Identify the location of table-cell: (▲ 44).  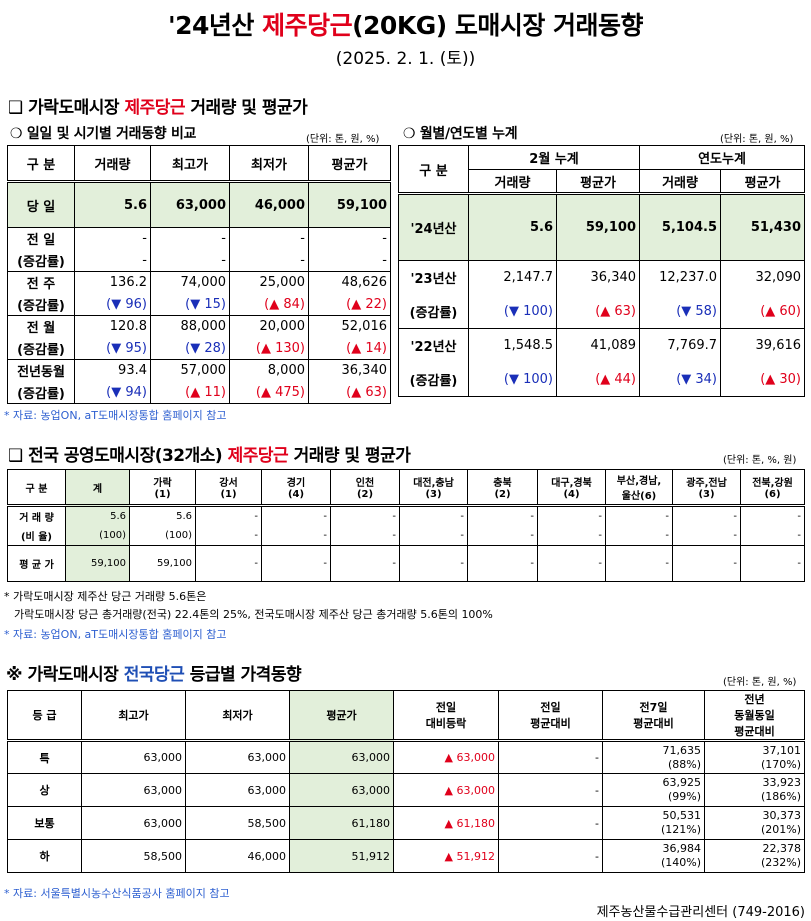
(598, 379).